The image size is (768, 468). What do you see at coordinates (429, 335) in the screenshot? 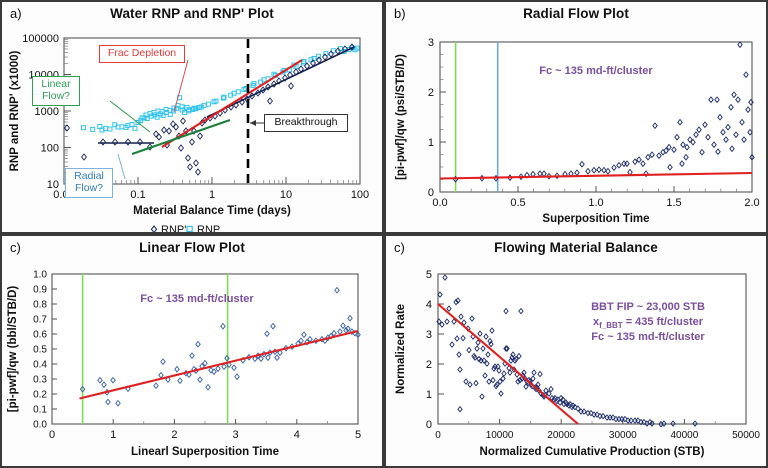
I see `ytick-d-3: 3` at bounding box center [429, 335].